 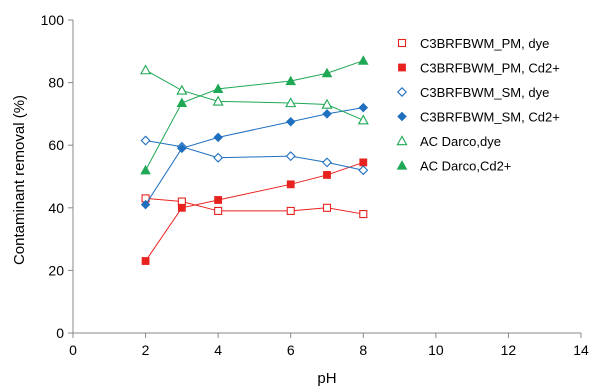 I want to click on x-tick-label: 14, so click(x=581, y=350).